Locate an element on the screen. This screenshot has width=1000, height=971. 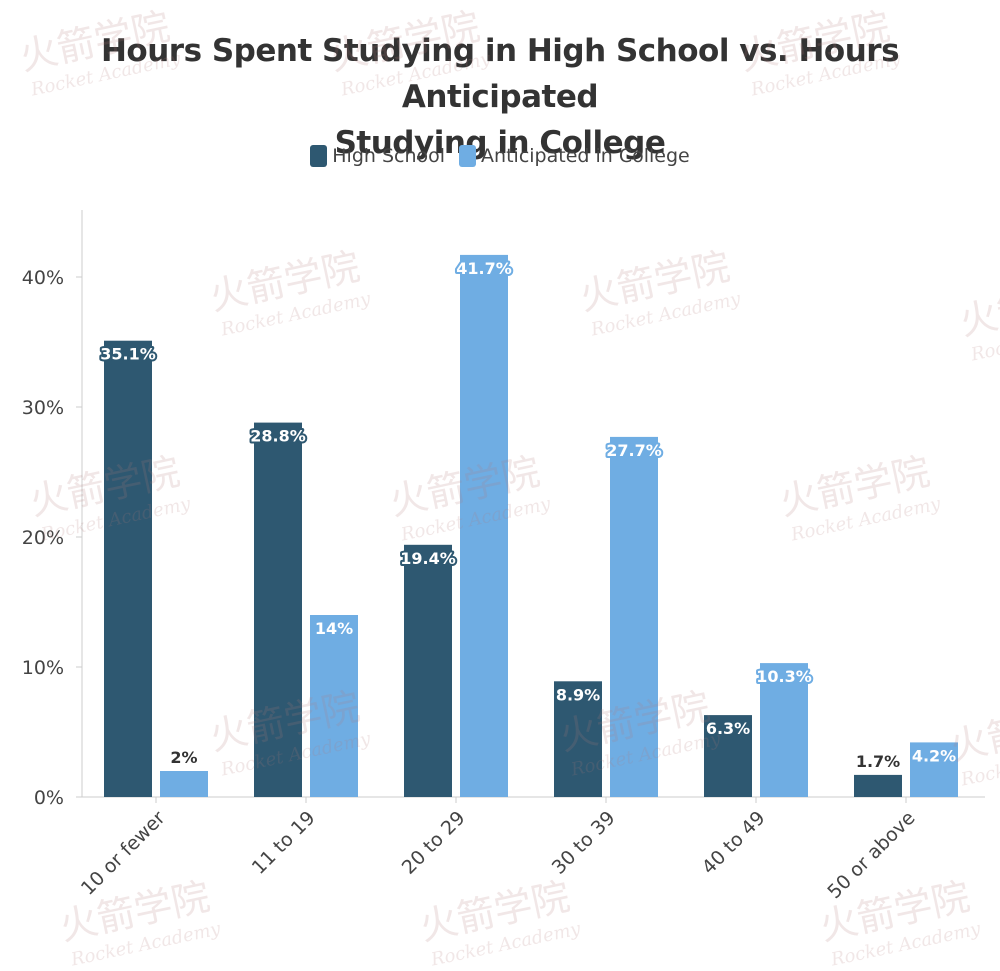
legend-swatch-college is located at coordinates (468, 156).